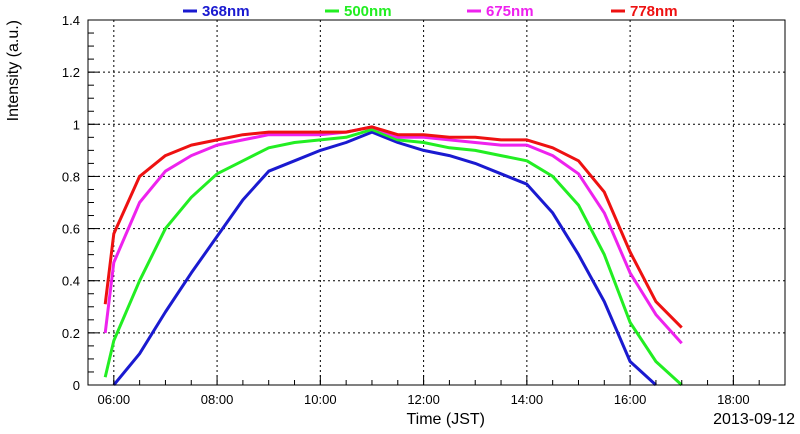  What do you see at coordinates (71, 281) in the screenshot?
I see `y-tick-label: 0.4` at bounding box center [71, 281].